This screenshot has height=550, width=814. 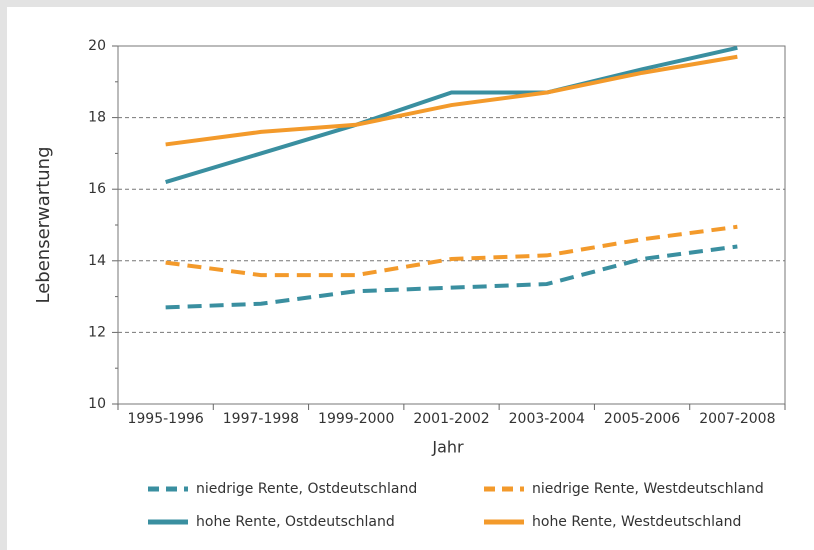 I want to click on x-axis-label: Jahr, so click(x=447, y=447).